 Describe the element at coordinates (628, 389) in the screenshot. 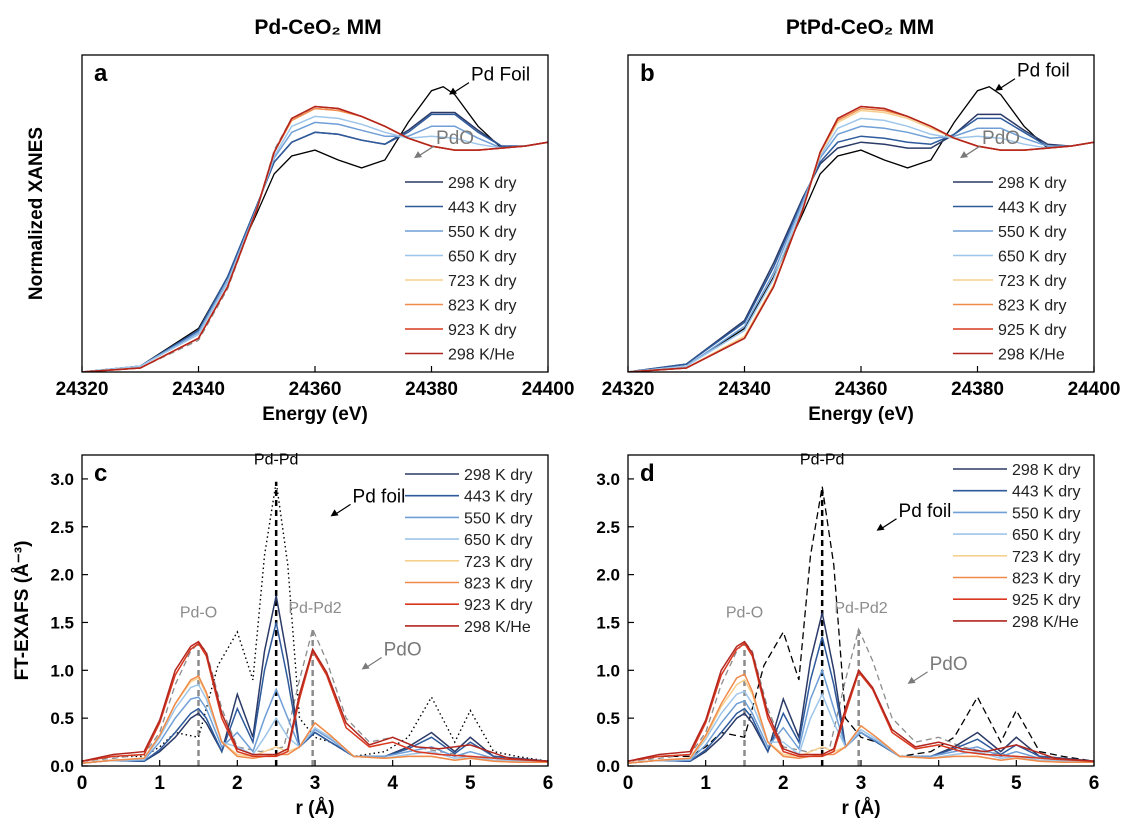

I see `x-tick-label-b-0: 24320` at that location.